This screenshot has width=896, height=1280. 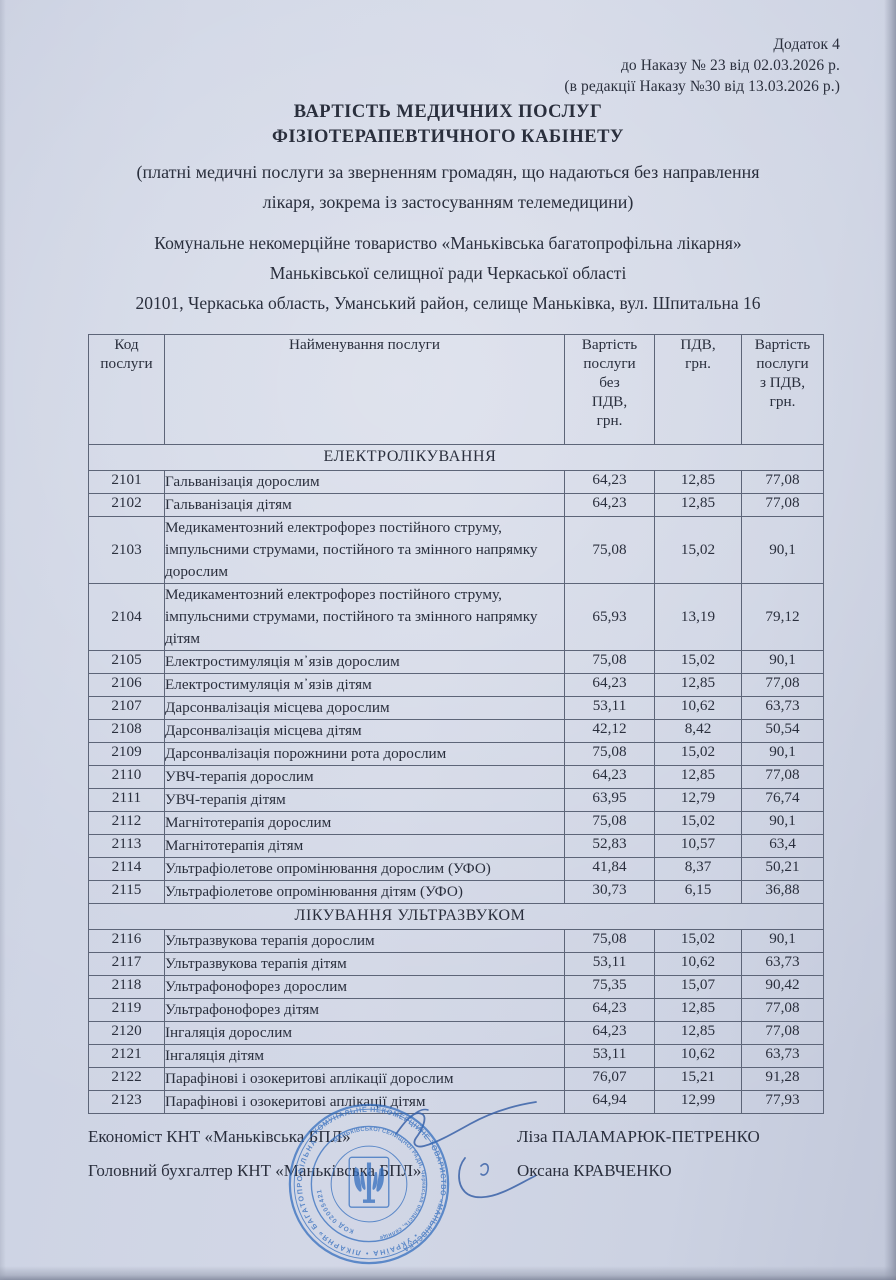 What do you see at coordinates (782, 731) in the screenshot?
I see `cell-price-incl-vat: 50,54` at bounding box center [782, 731].